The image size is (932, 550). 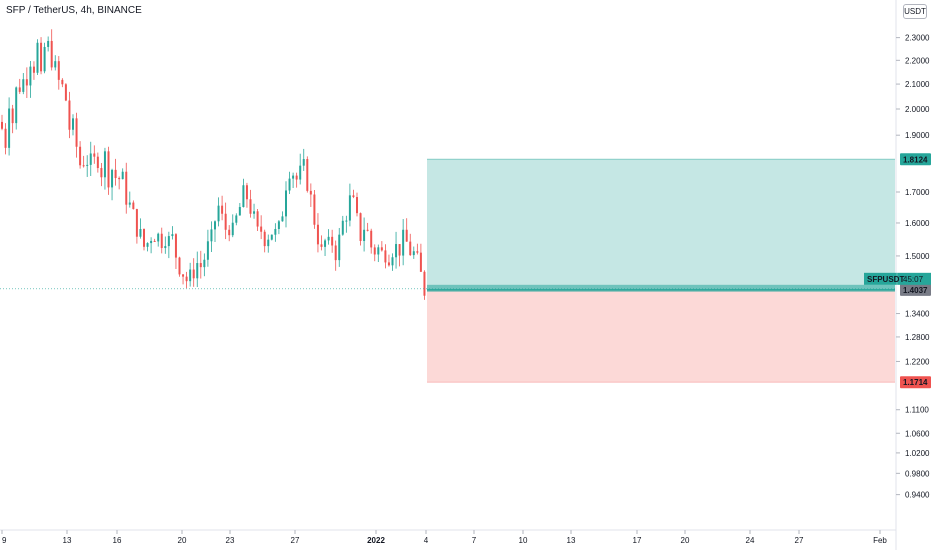 What do you see at coordinates (917, 135) in the screenshot?
I see `price-tick-label: 1.9000` at bounding box center [917, 135].